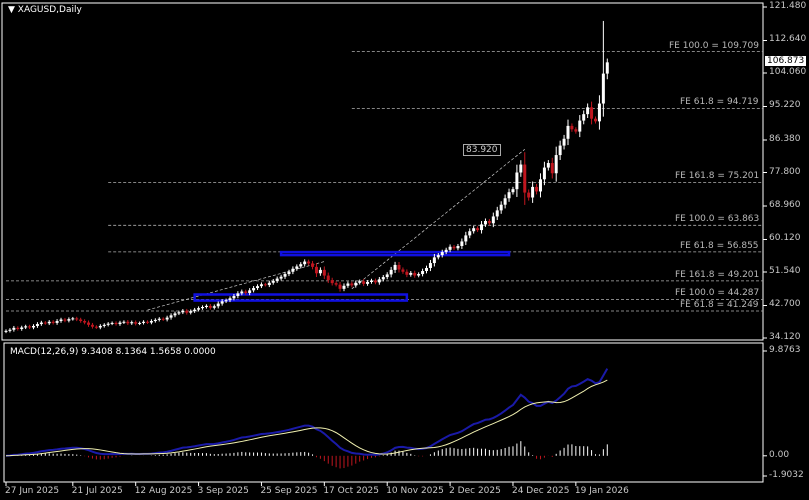 The width and height of the screenshot is (809, 500). I want to click on price-tick-label: 68.960, so click(785, 204).